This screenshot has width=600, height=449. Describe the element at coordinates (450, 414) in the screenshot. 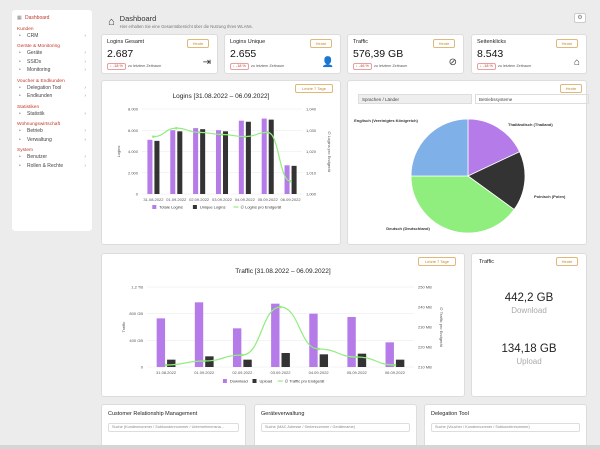

I see `search-card-title: Delegation Tool` at that location.